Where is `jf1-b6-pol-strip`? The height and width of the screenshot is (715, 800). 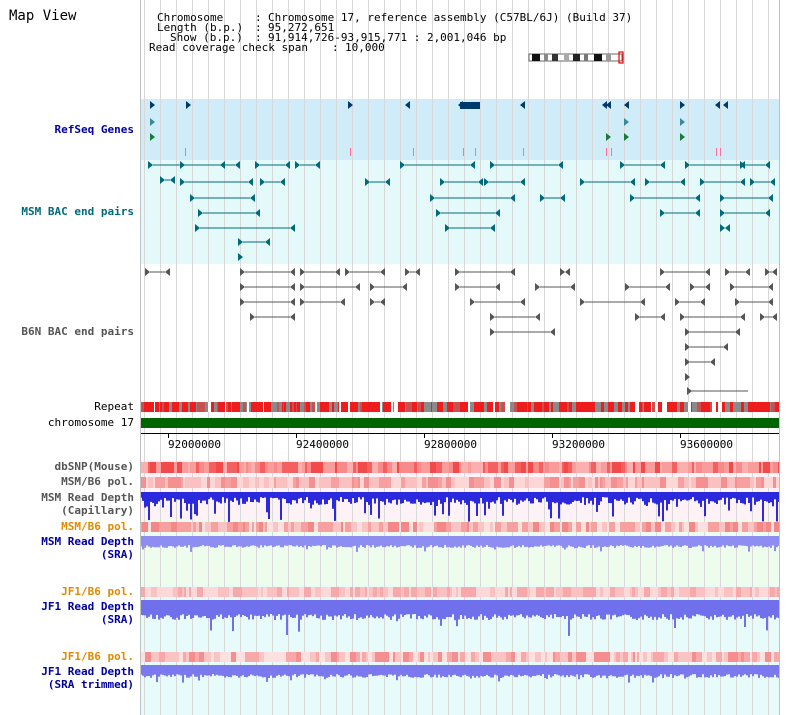 jf1-b6-pol-strip is located at coordinates (460, 592).